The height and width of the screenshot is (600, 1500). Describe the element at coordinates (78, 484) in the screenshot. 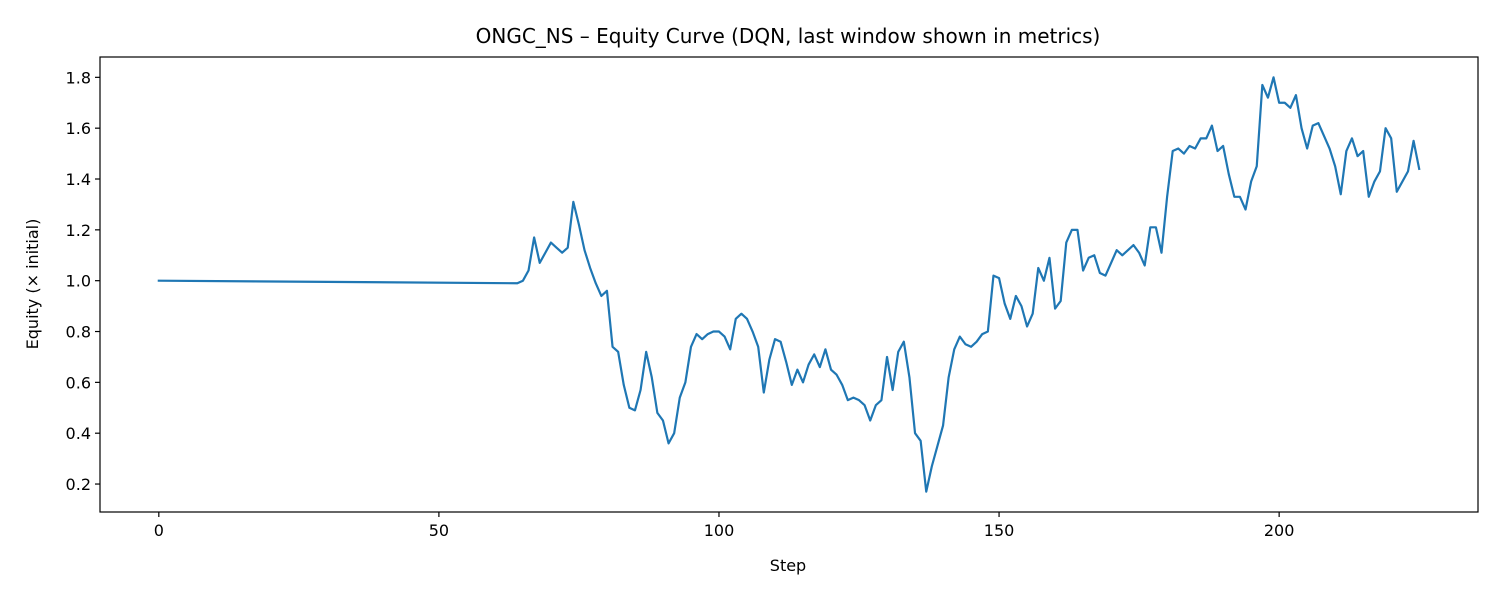

I see `y-tick-label: 0.2` at that location.